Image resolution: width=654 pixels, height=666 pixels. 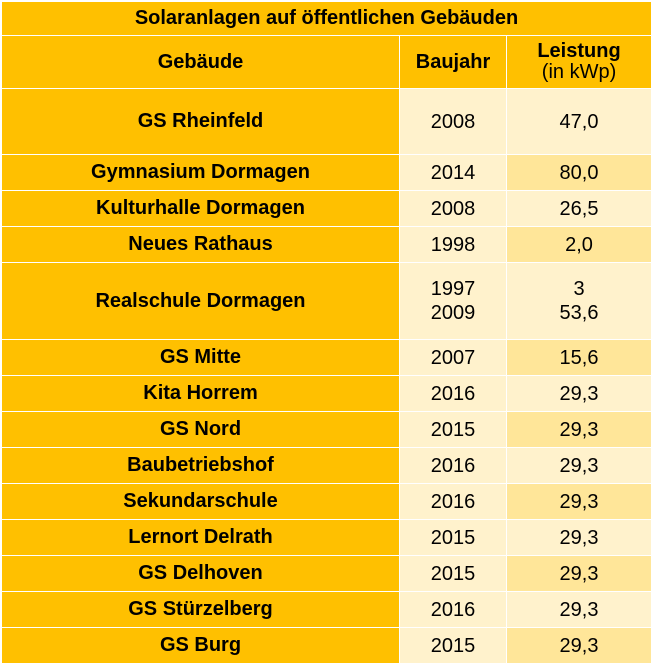 I want to click on table-row: Realschule Dormagen 1997 2009 3 53,6, so click(x=327, y=301).